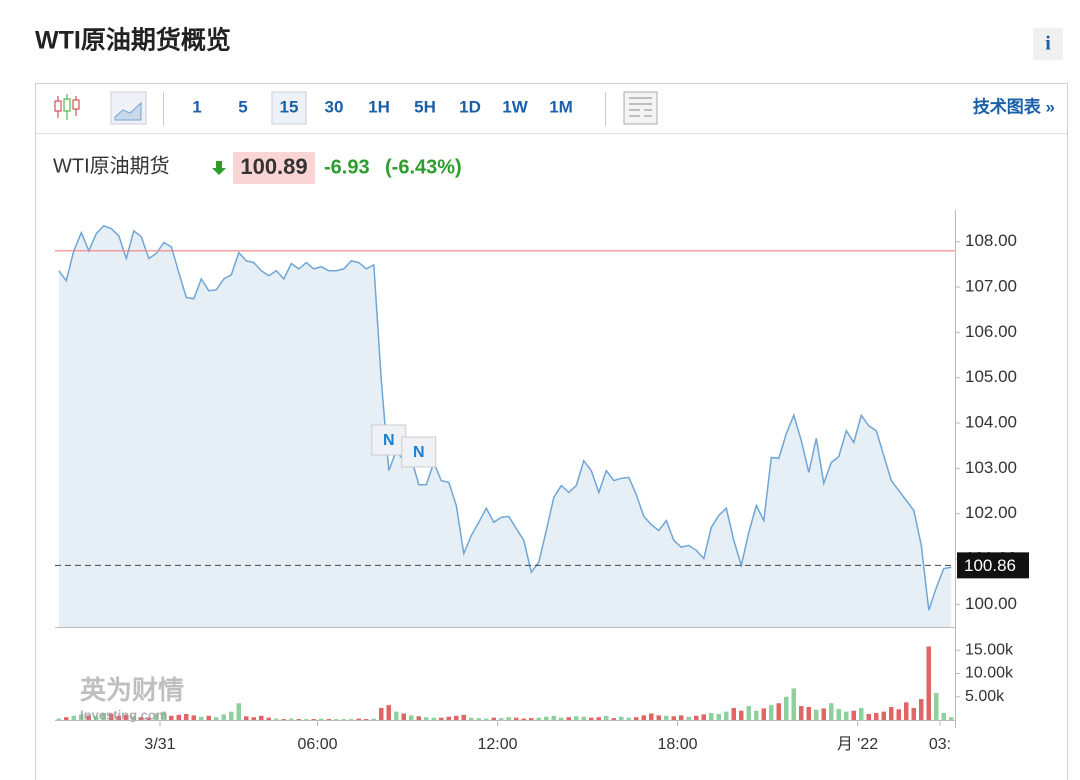 The width and height of the screenshot is (1080, 780). I want to click on news-flag-label: N, so click(419, 452).